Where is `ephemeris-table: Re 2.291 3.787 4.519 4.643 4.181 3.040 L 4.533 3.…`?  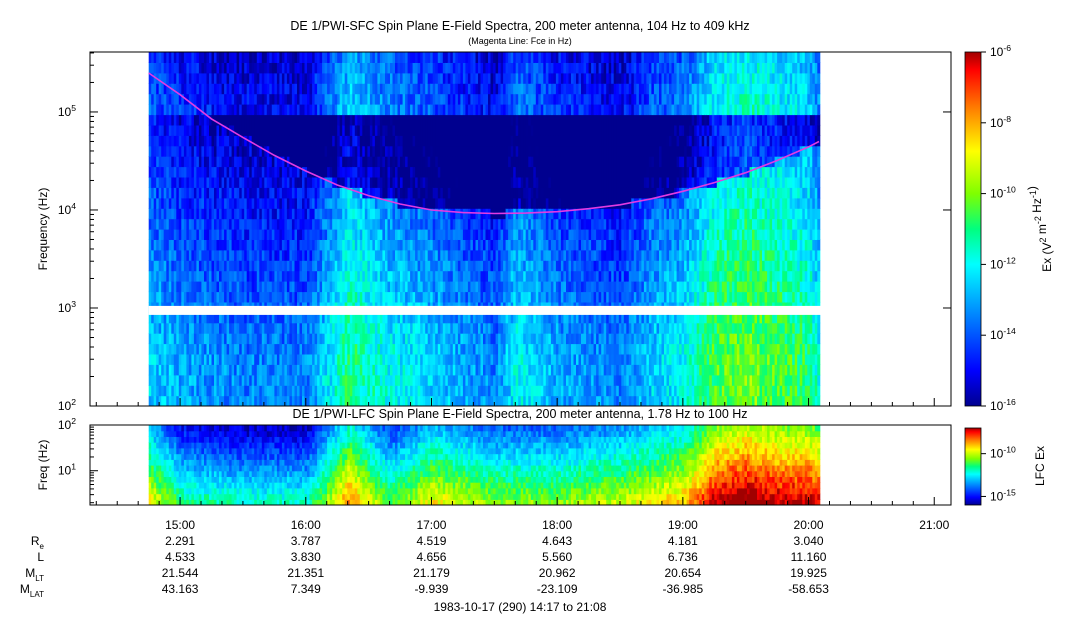
ephemeris-table: Re 2.291 3.787 4.519 4.643 4.181 3.040 L 4.533 3.… is located at coordinates (424, 566).